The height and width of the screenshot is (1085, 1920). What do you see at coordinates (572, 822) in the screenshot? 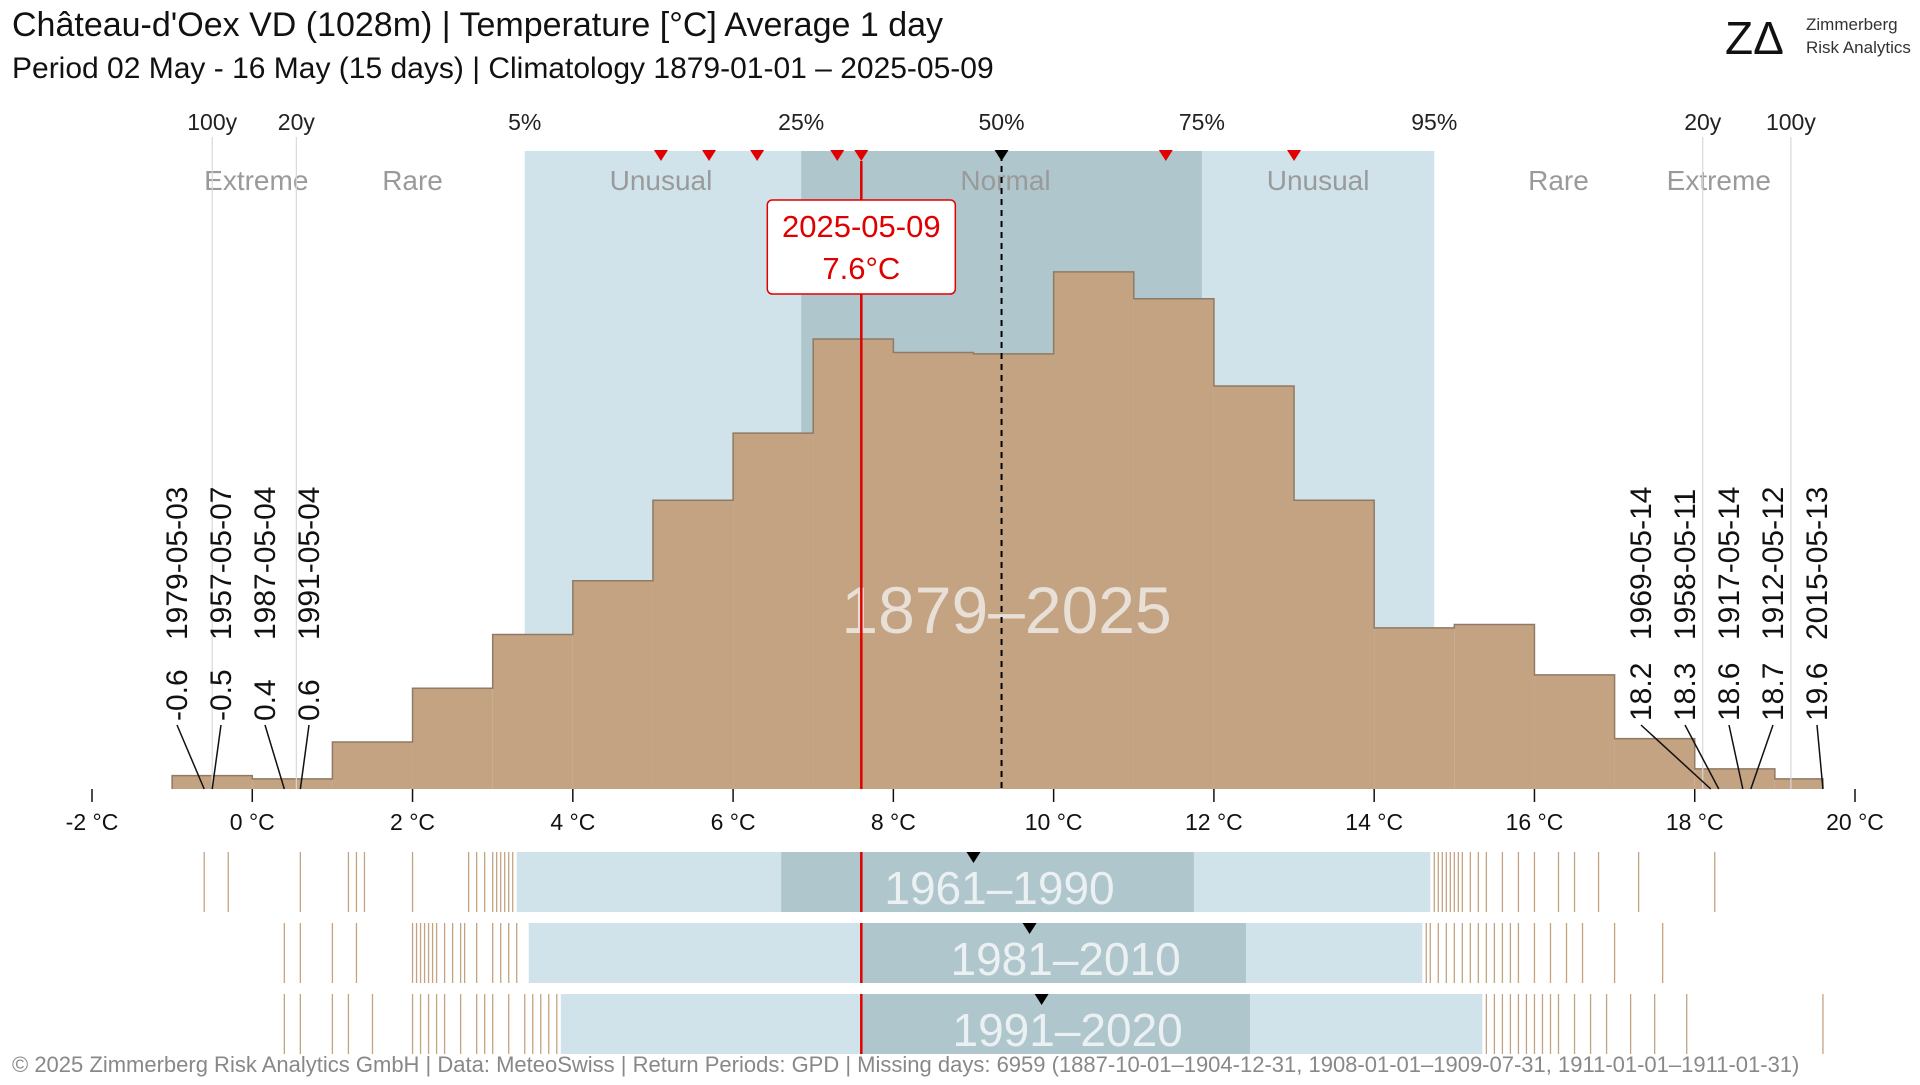
I see `x-tick-label-3: 4 °C` at bounding box center [572, 822].